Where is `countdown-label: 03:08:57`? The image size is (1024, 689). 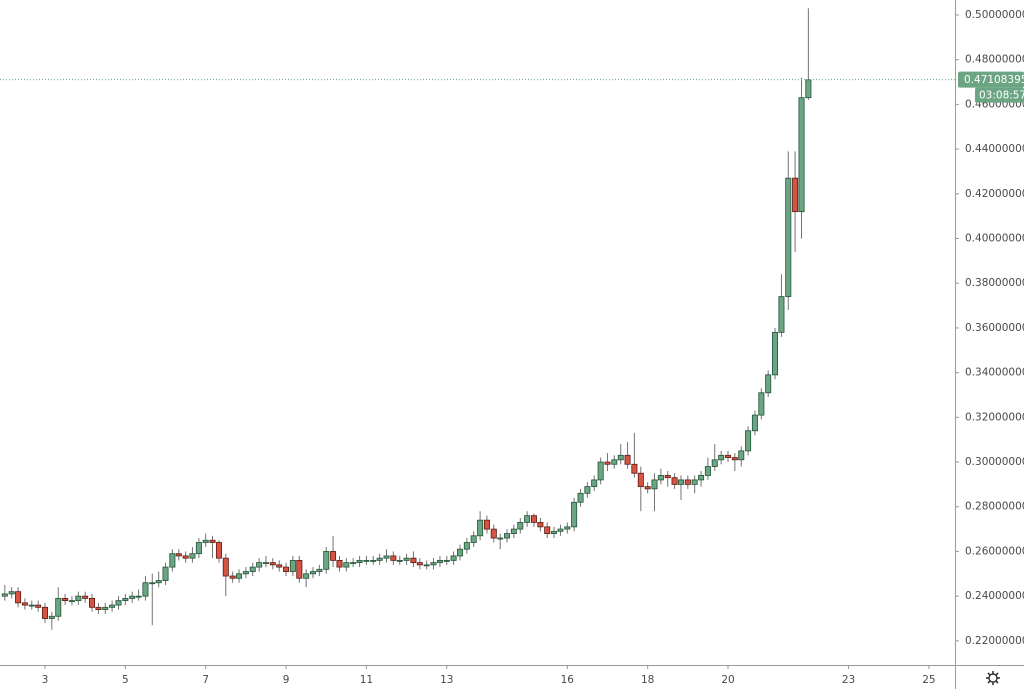
countdown-label: 03:08:57 is located at coordinates (1001, 96).